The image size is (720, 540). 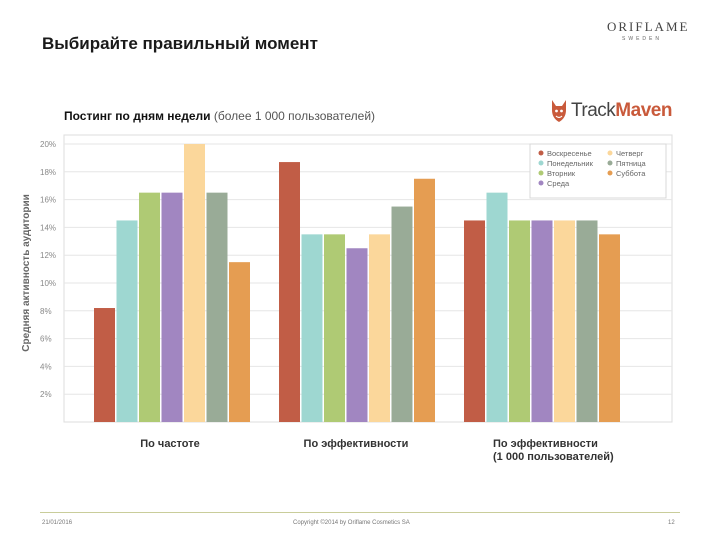 I want to click on trackmaven-logo: TrackMaven, so click(x=610, y=111).